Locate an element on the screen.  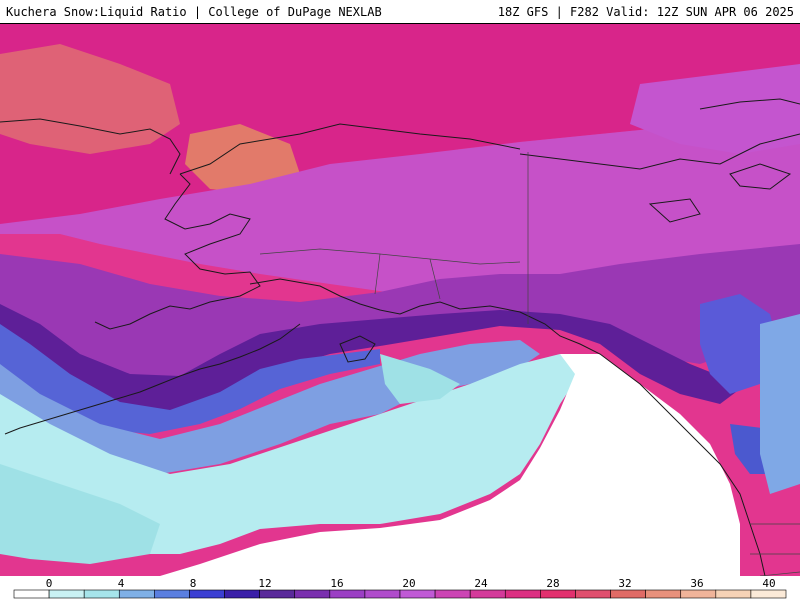
colorbar-tick-label: 12 is located at coordinates (264, 583).